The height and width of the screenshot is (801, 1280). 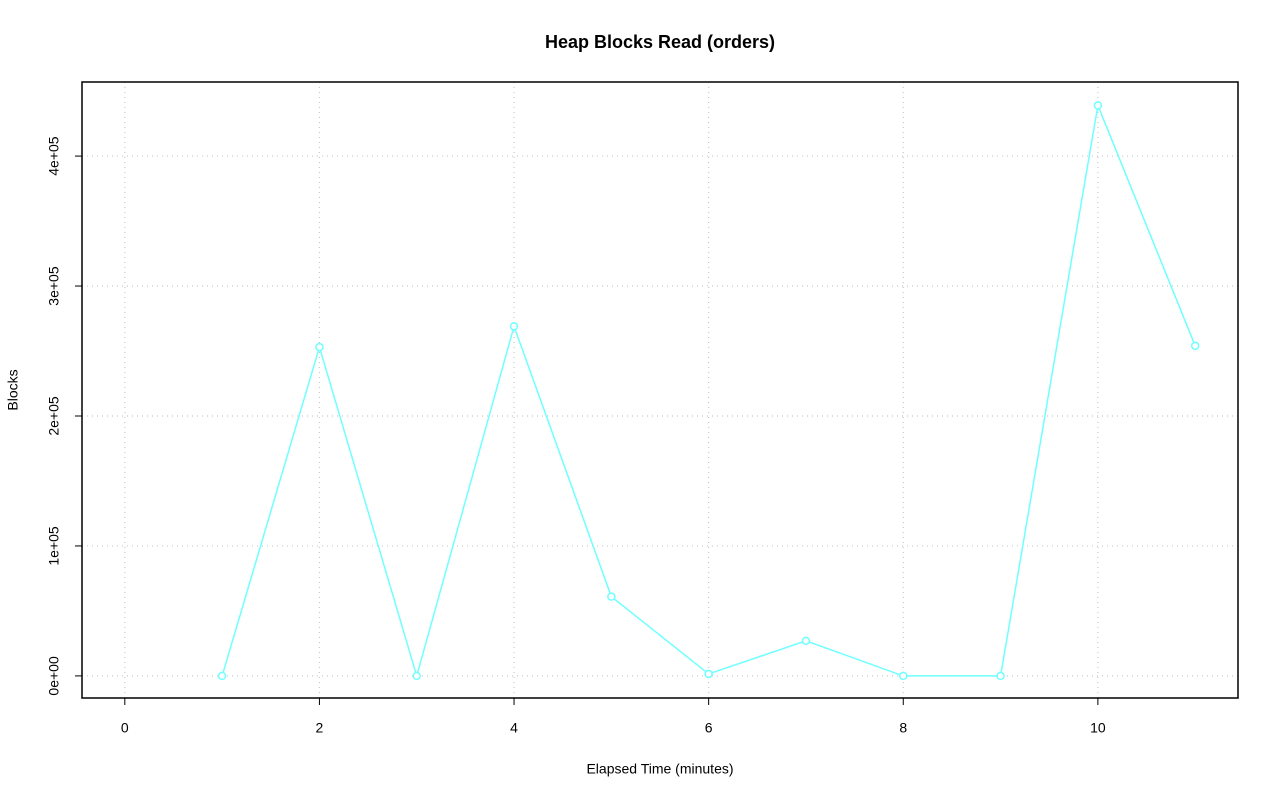 What do you see at coordinates (13, 389) in the screenshot?
I see `y-axis-label: Blocks` at bounding box center [13, 389].